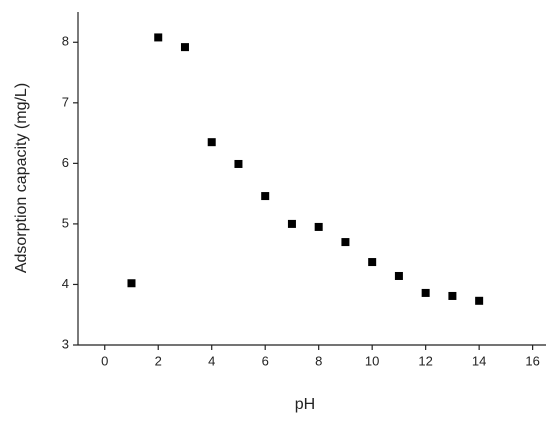 This screenshot has width=550, height=421. What do you see at coordinates (479, 360) in the screenshot?
I see `x-tick-label: 14` at bounding box center [479, 360].